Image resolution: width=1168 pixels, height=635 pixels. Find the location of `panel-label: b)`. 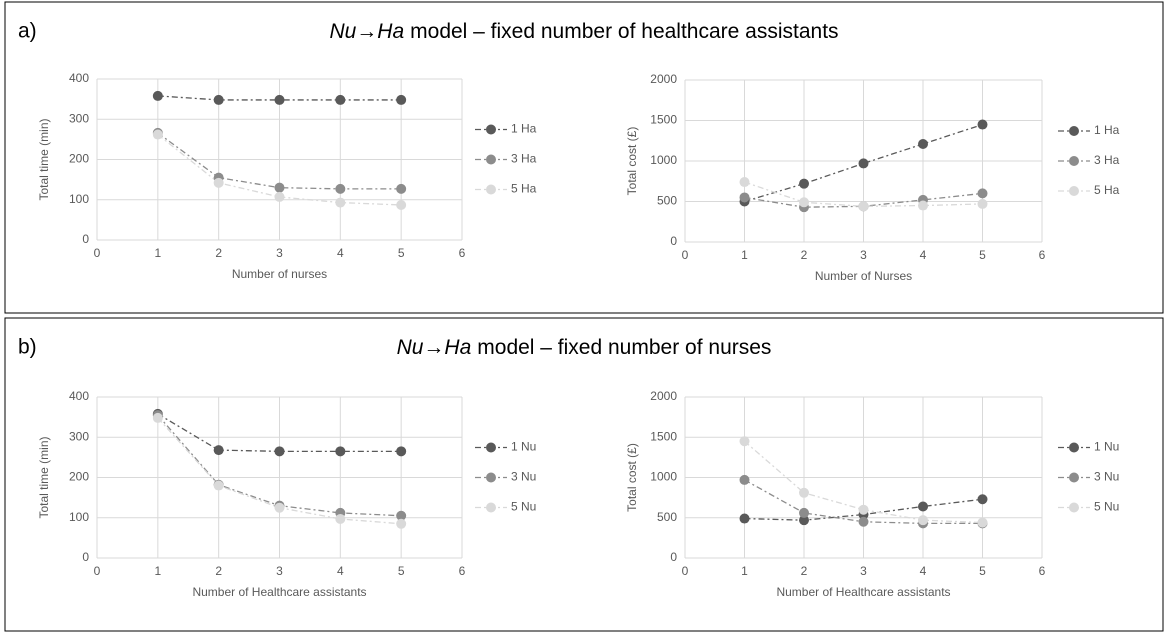

panel-label: b) is located at coordinates (27, 347).